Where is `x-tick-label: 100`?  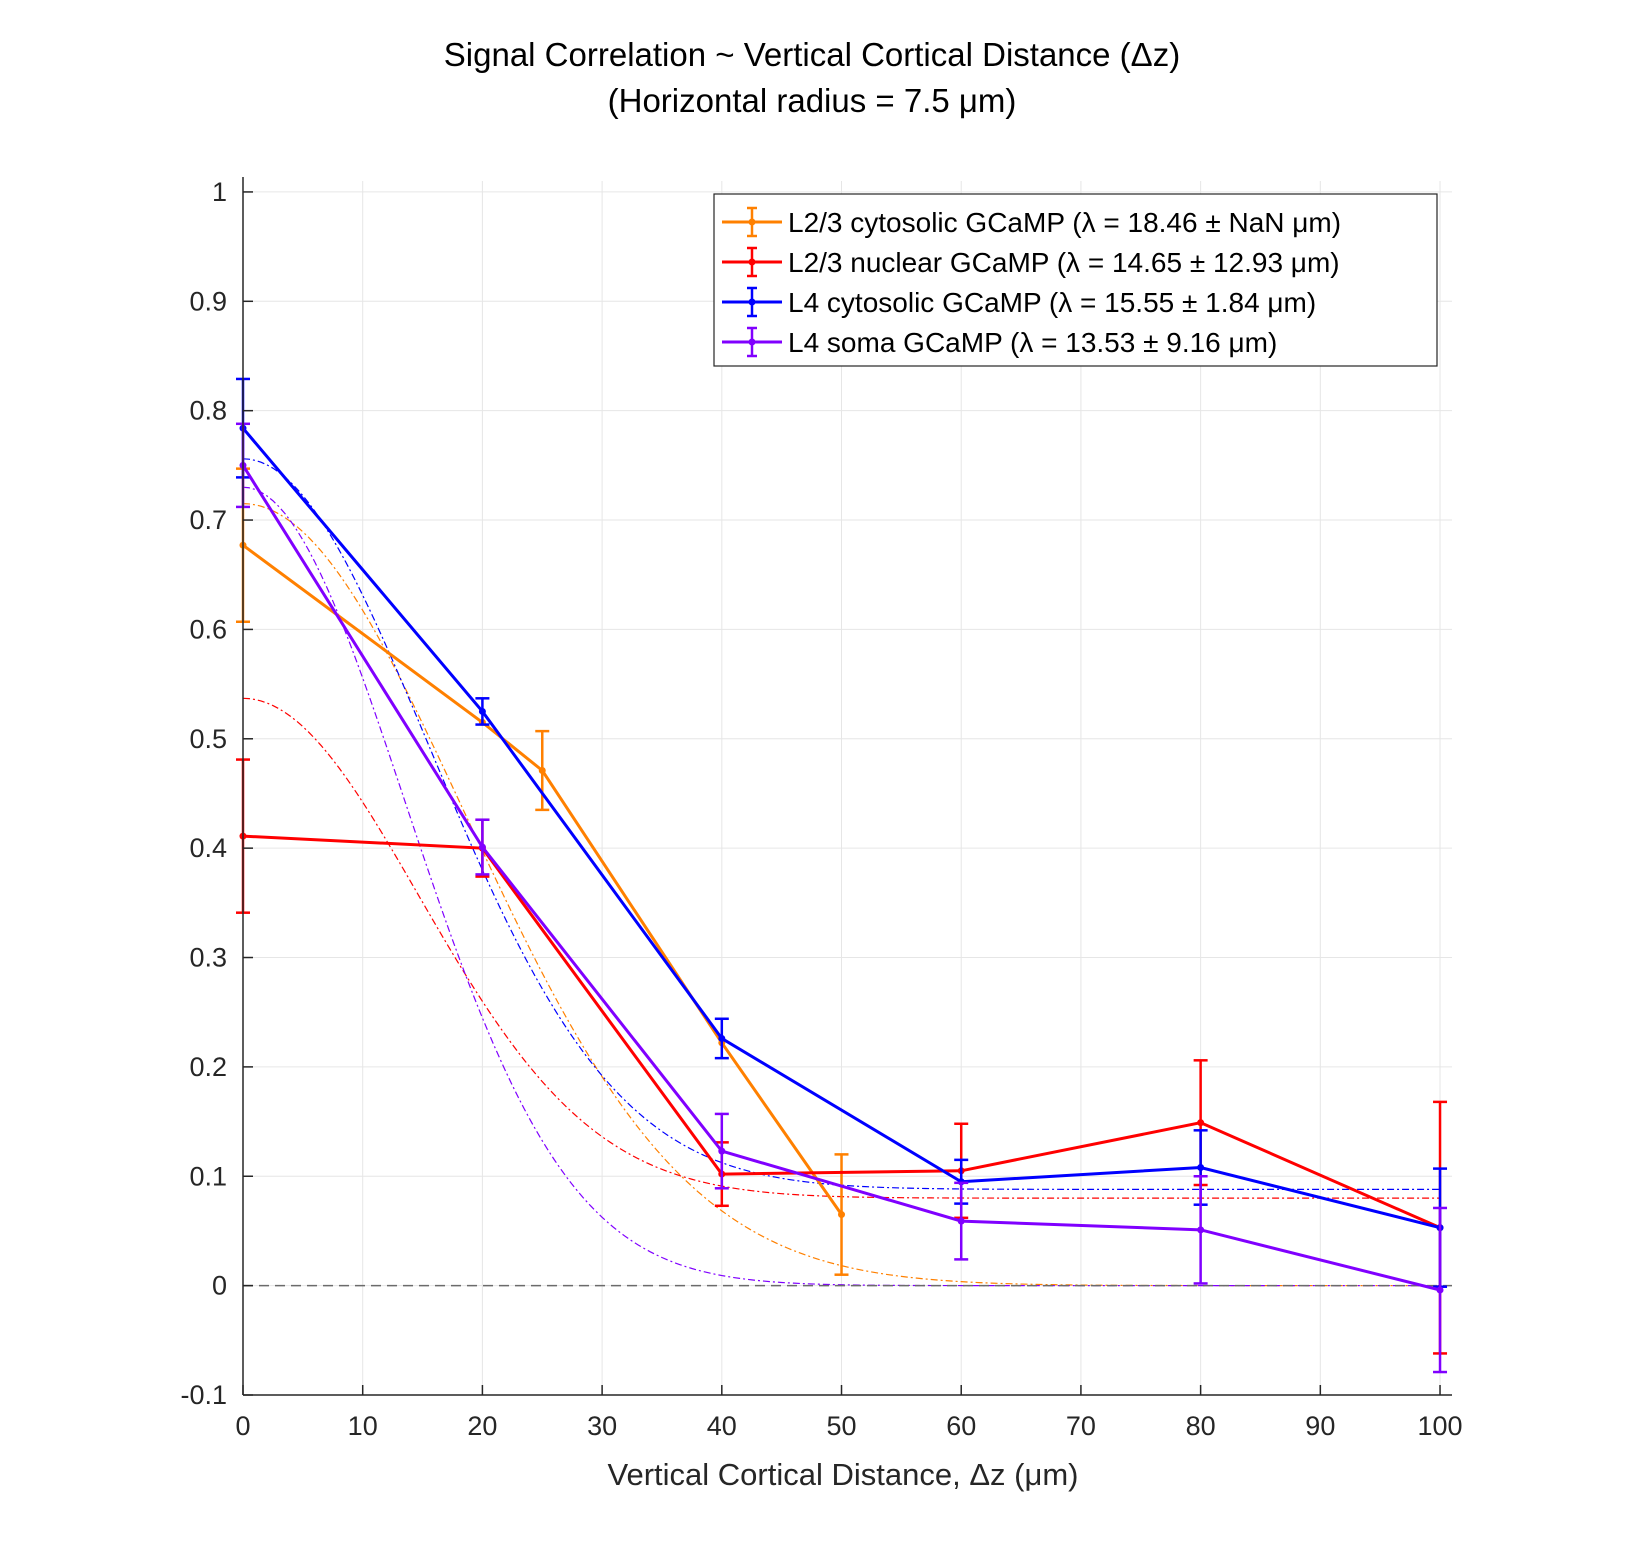
x-tick-label: 100 is located at coordinates (1439, 1426).